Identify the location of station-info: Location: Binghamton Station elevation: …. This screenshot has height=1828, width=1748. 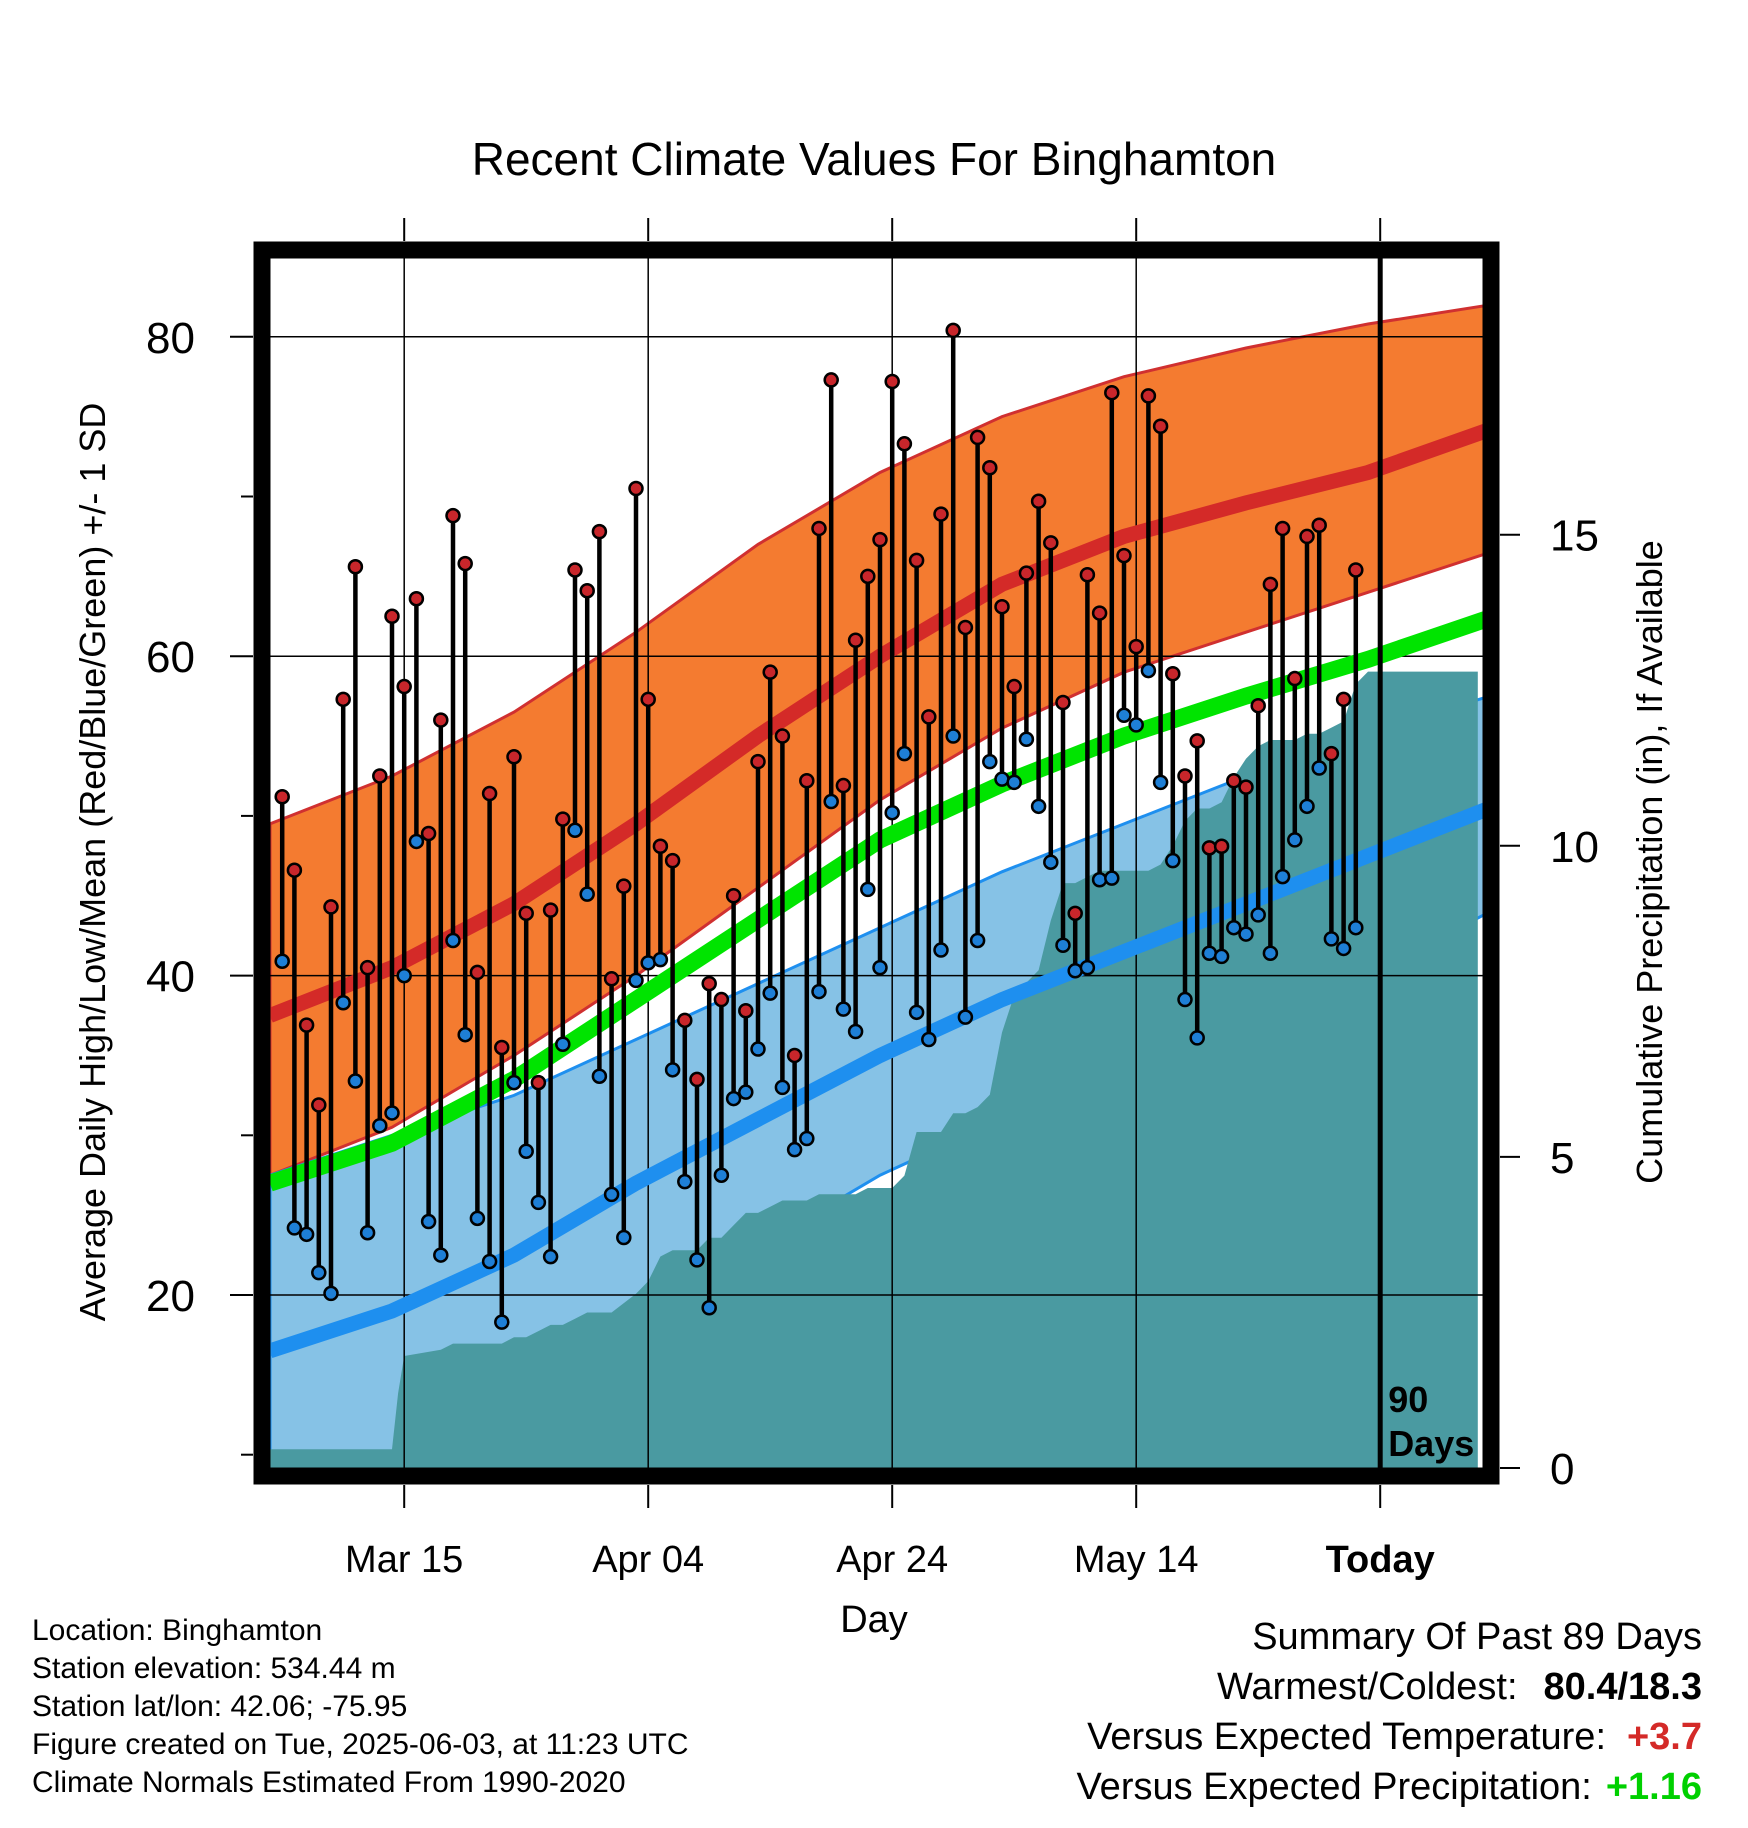
(360, 1707).